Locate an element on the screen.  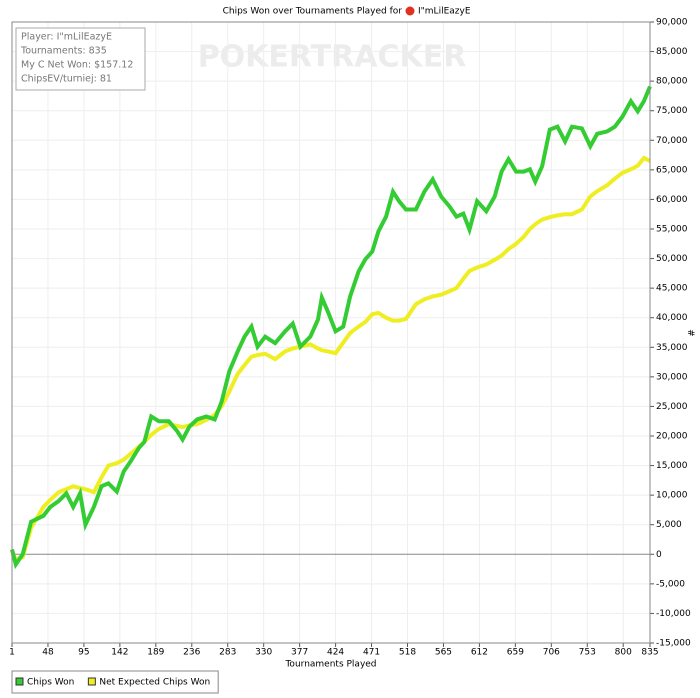
legend-frame is located at coordinates (115, 682).